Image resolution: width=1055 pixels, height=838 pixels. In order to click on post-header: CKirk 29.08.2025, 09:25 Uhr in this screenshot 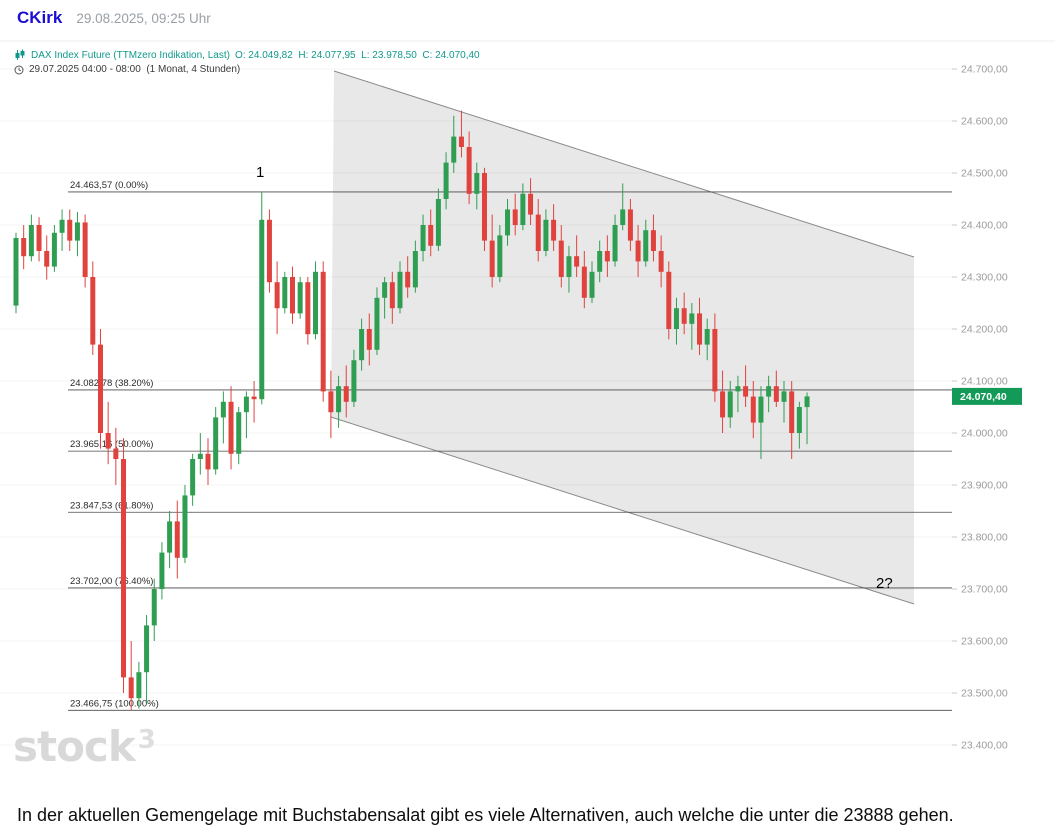, I will do `click(114, 18)`.